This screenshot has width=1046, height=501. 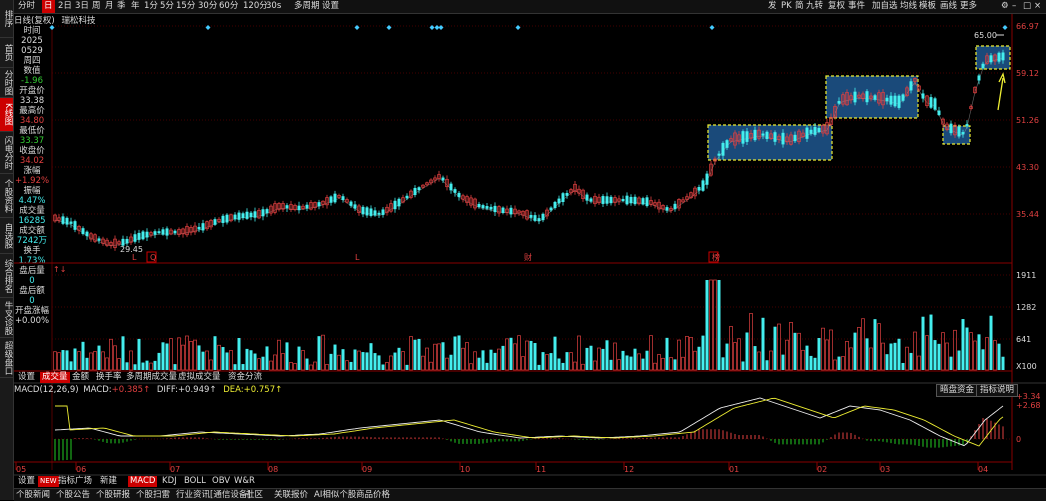 What do you see at coordinates (997, 390) in the screenshot?
I see `indicator-help-button: 指标说明` at bounding box center [997, 390].